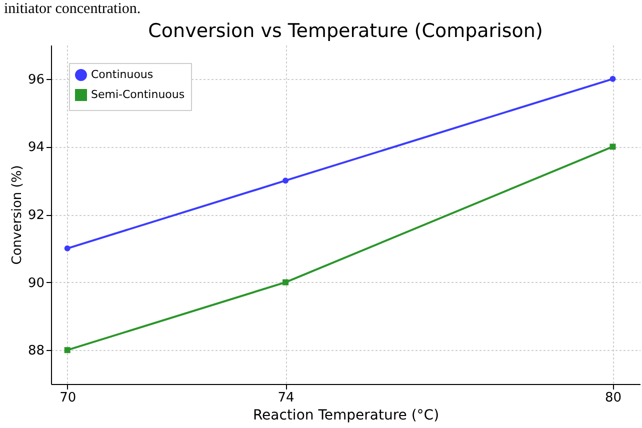  I want to click on x-tick-label: 80, so click(613, 398).